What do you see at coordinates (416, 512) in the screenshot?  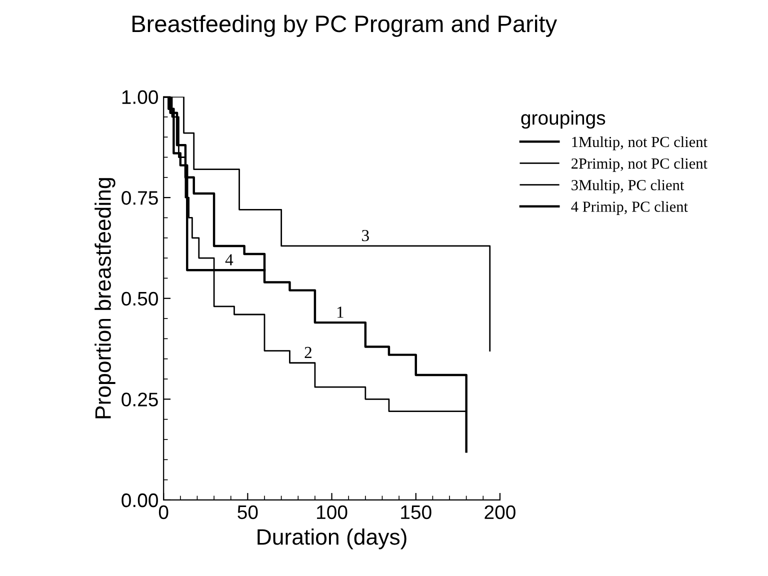 I see `x-tick-label: 150` at bounding box center [416, 512].